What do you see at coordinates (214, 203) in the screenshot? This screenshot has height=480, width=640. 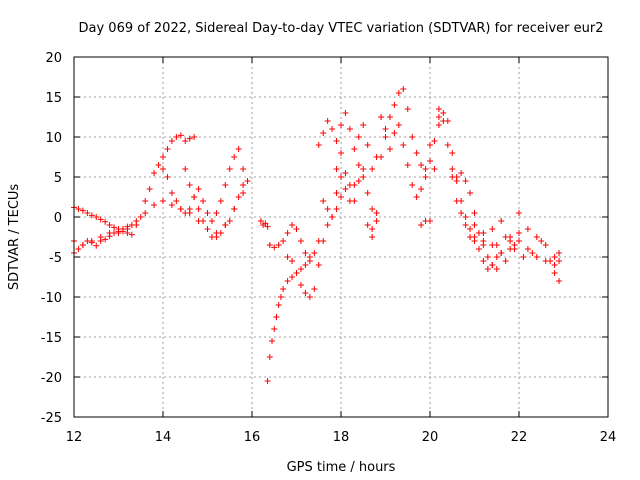 I see `series-eur2-e` at bounding box center [214, 203].